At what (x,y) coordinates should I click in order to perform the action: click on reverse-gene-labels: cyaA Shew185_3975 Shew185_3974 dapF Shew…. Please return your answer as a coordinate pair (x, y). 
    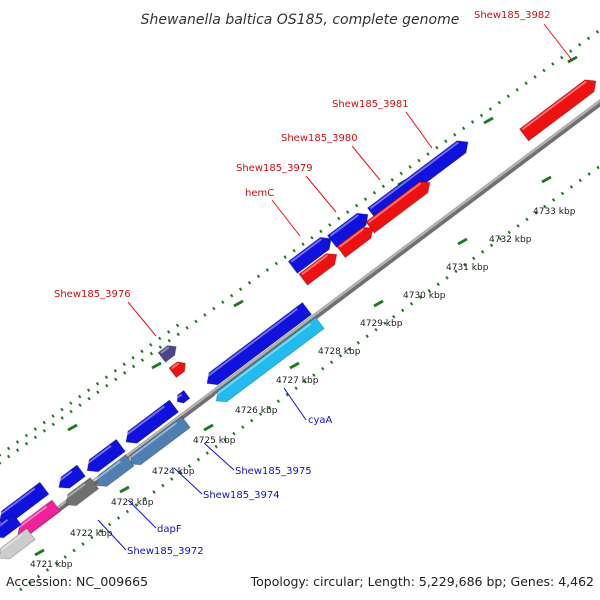
    Looking at the image, I should click on (230, 486).